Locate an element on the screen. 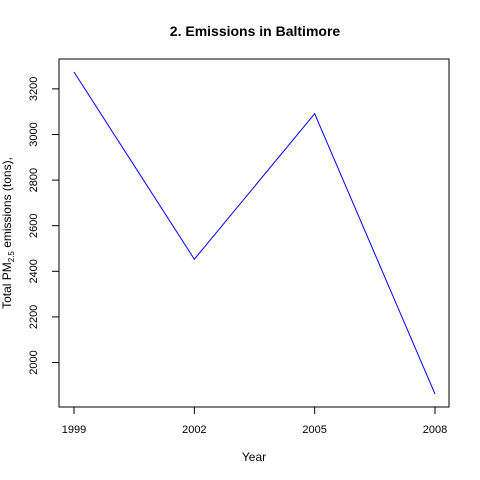 The width and height of the screenshot is (480, 480). y-tick-label: 2200 is located at coordinates (34, 317).